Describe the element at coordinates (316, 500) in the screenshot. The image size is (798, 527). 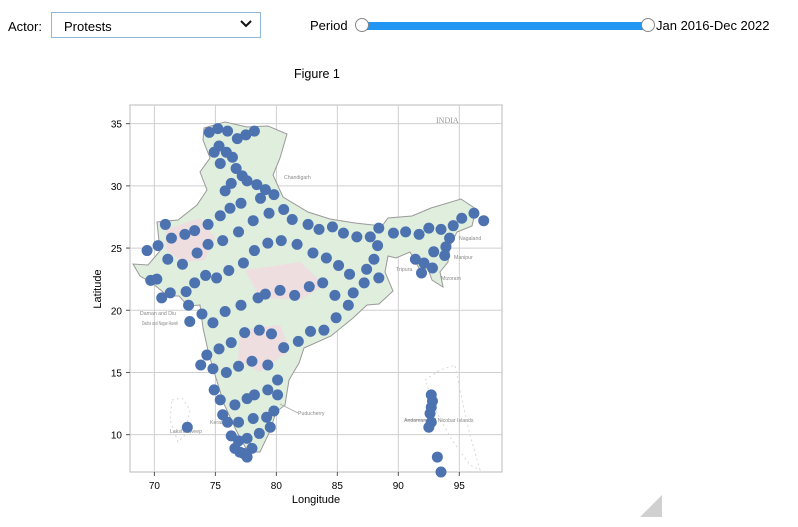
I see `x-axis-label: Longitude` at that location.